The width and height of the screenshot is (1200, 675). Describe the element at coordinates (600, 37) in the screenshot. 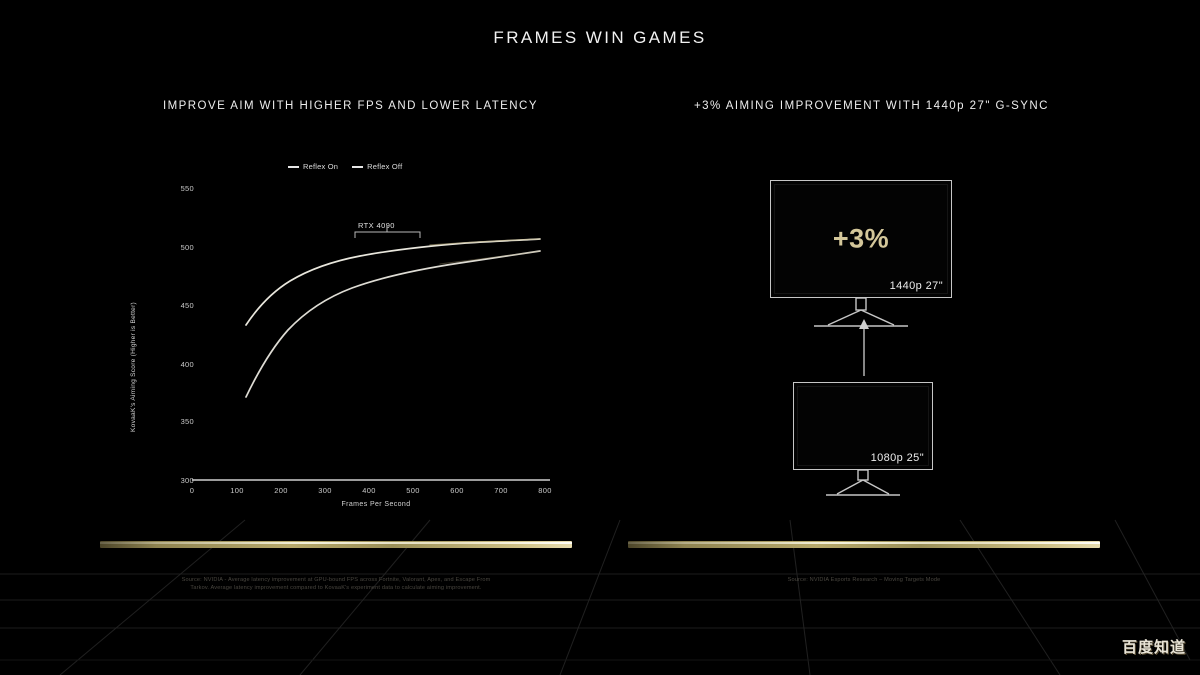

I see `page-title: FRAMES WIN GAMES` at that location.